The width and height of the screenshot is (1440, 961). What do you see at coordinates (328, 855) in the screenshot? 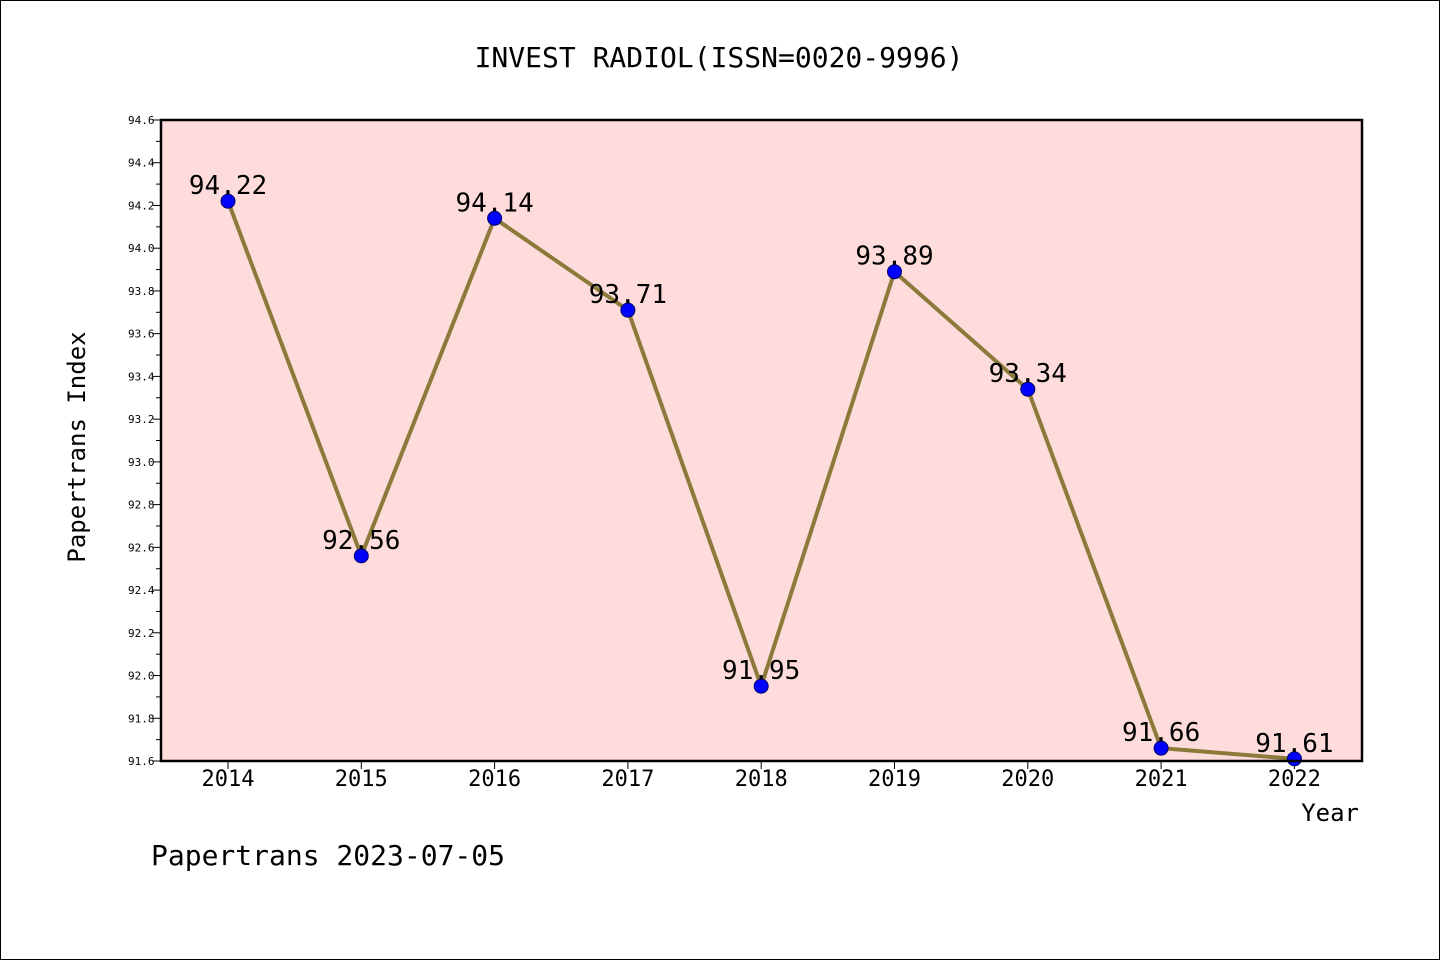
I see `footer-watermark: Papertrans 2023-07-05` at bounding box center [328, 855].